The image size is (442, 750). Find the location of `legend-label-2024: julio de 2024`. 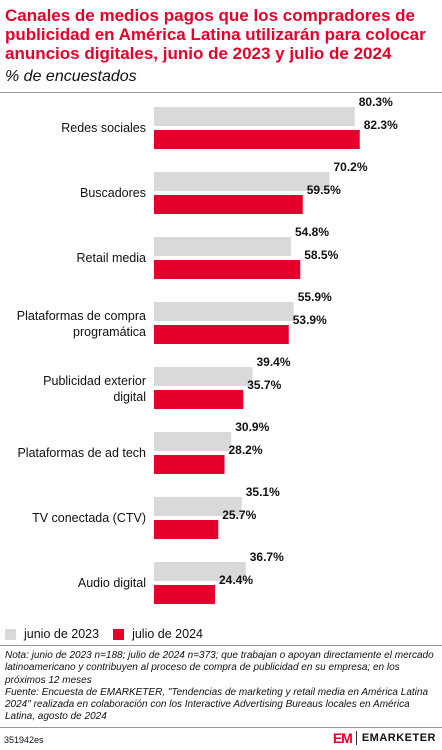

legend-label-2024: julio de 2024 is located at coordinates (167, 634).